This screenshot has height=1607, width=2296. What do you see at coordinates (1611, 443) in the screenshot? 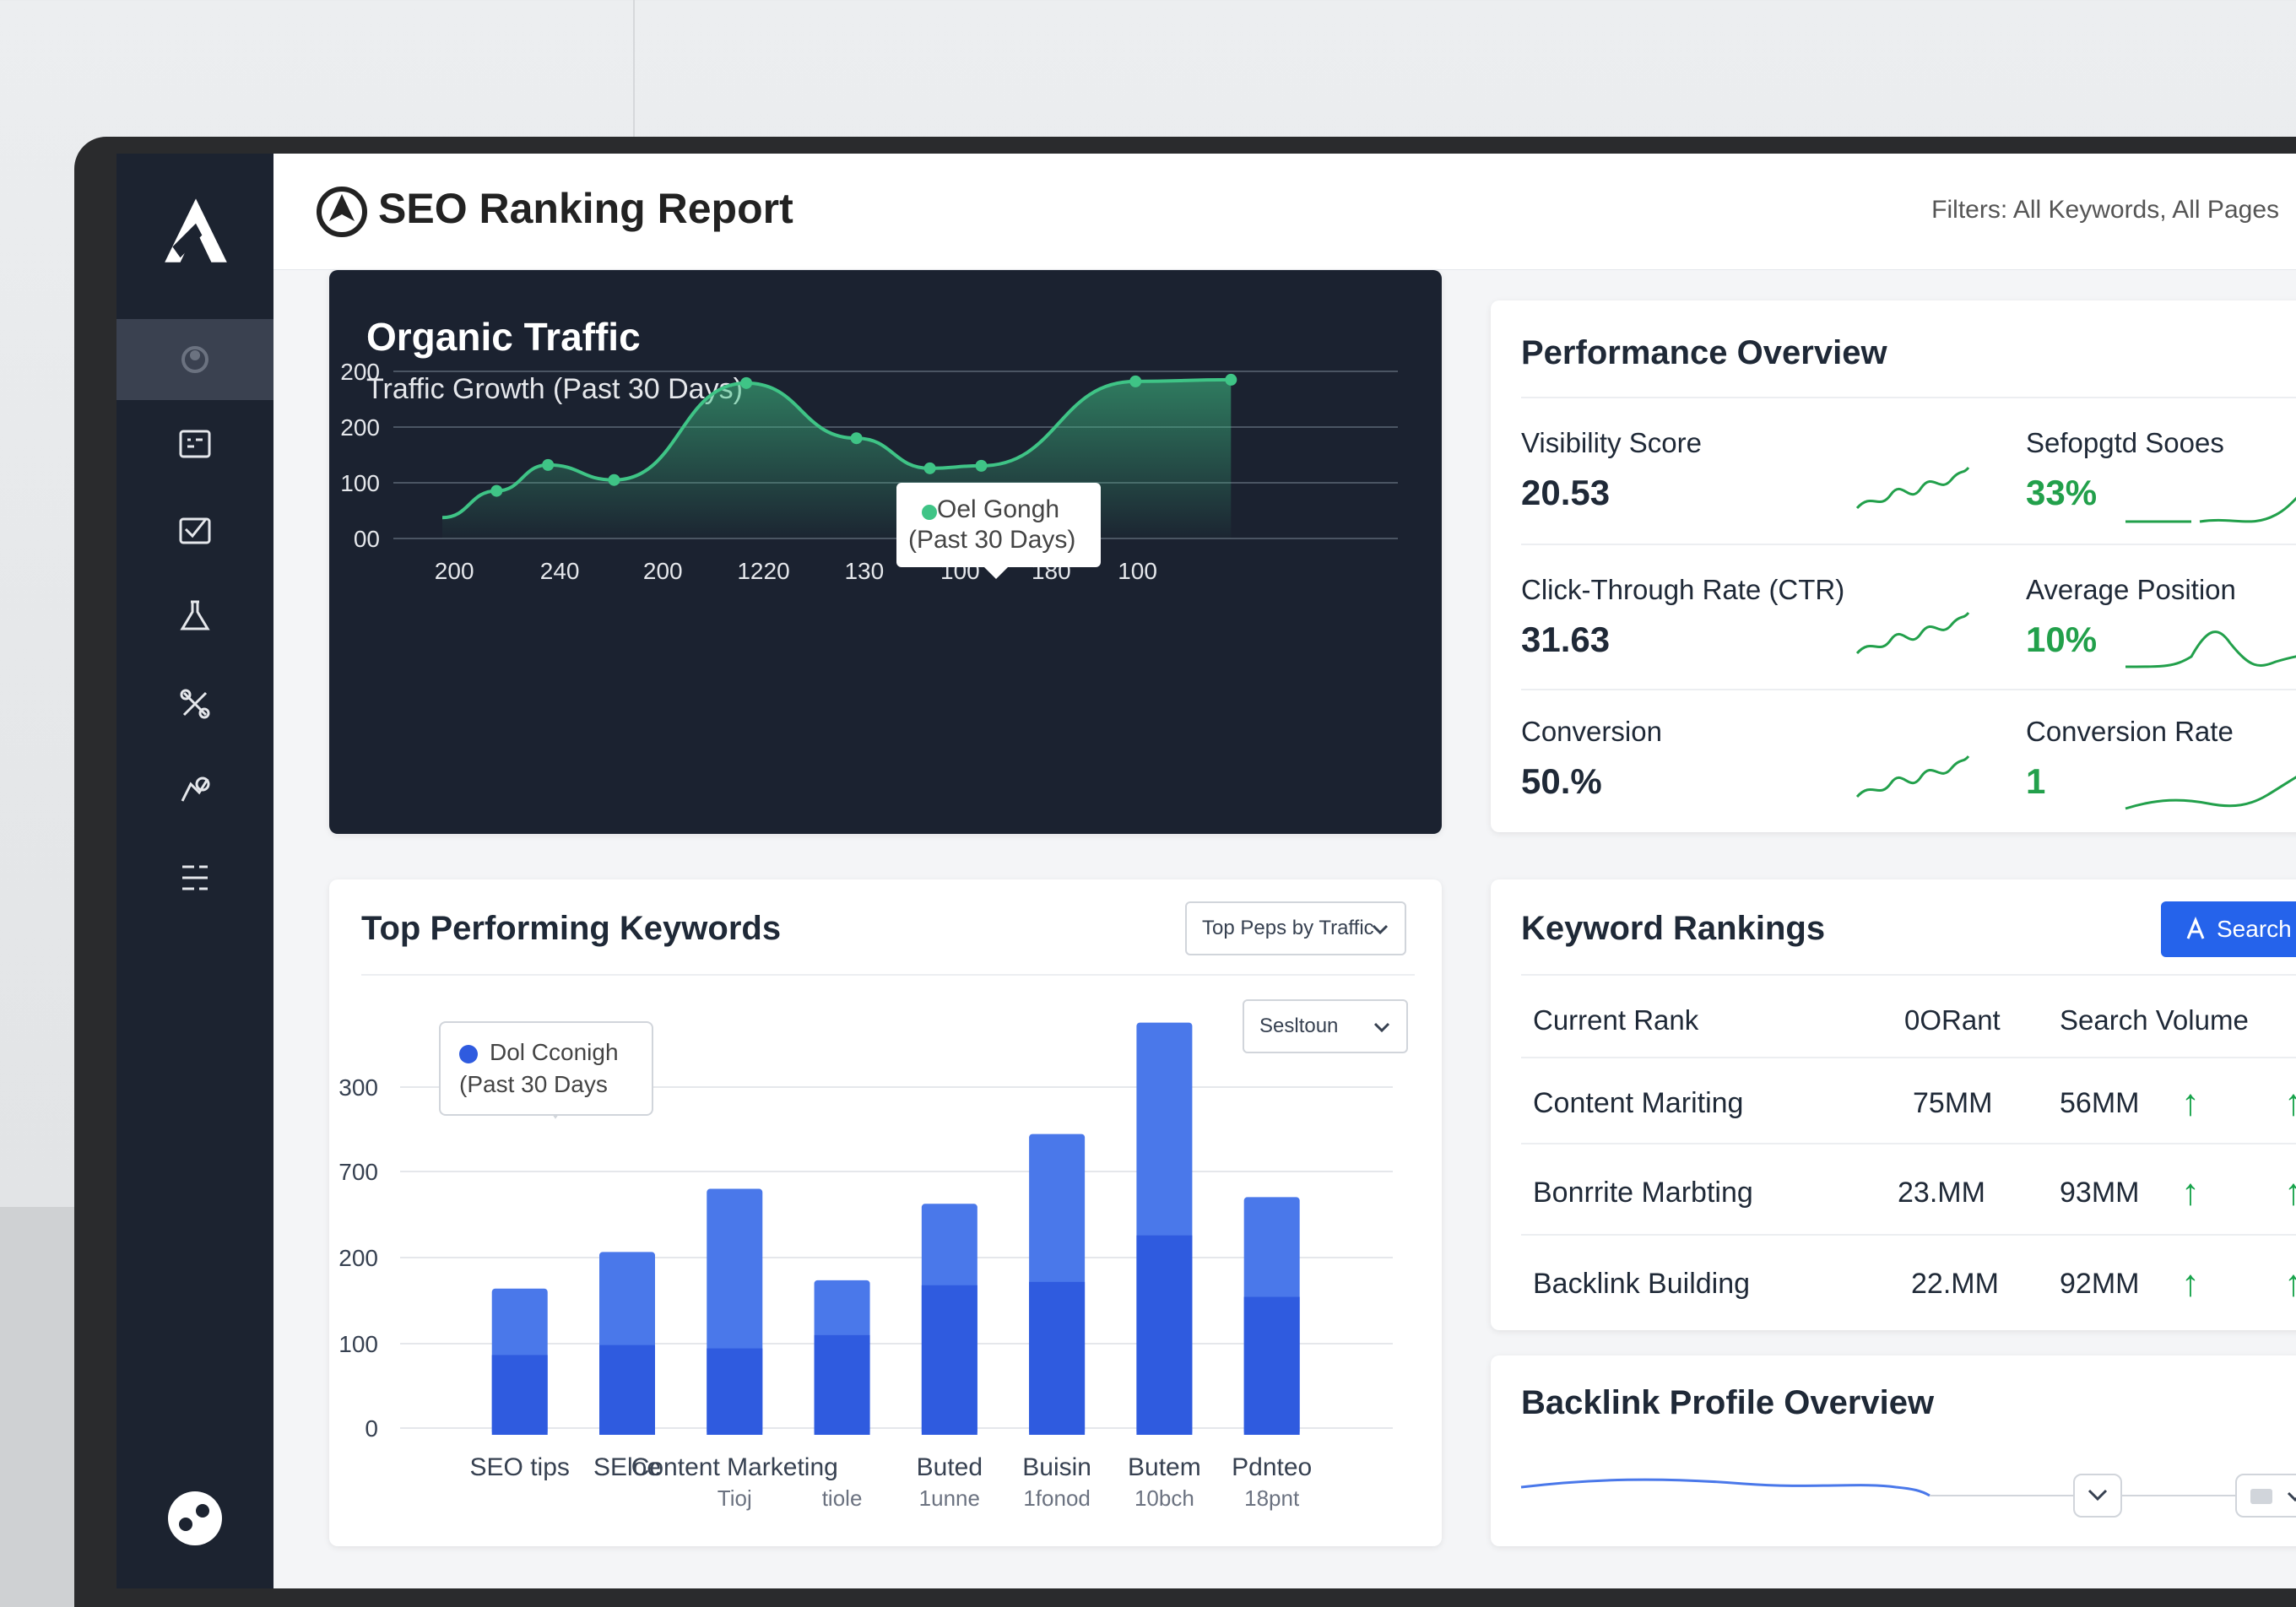
I see `metric-label: Visibility Score` at bounding box center [1611, 443].